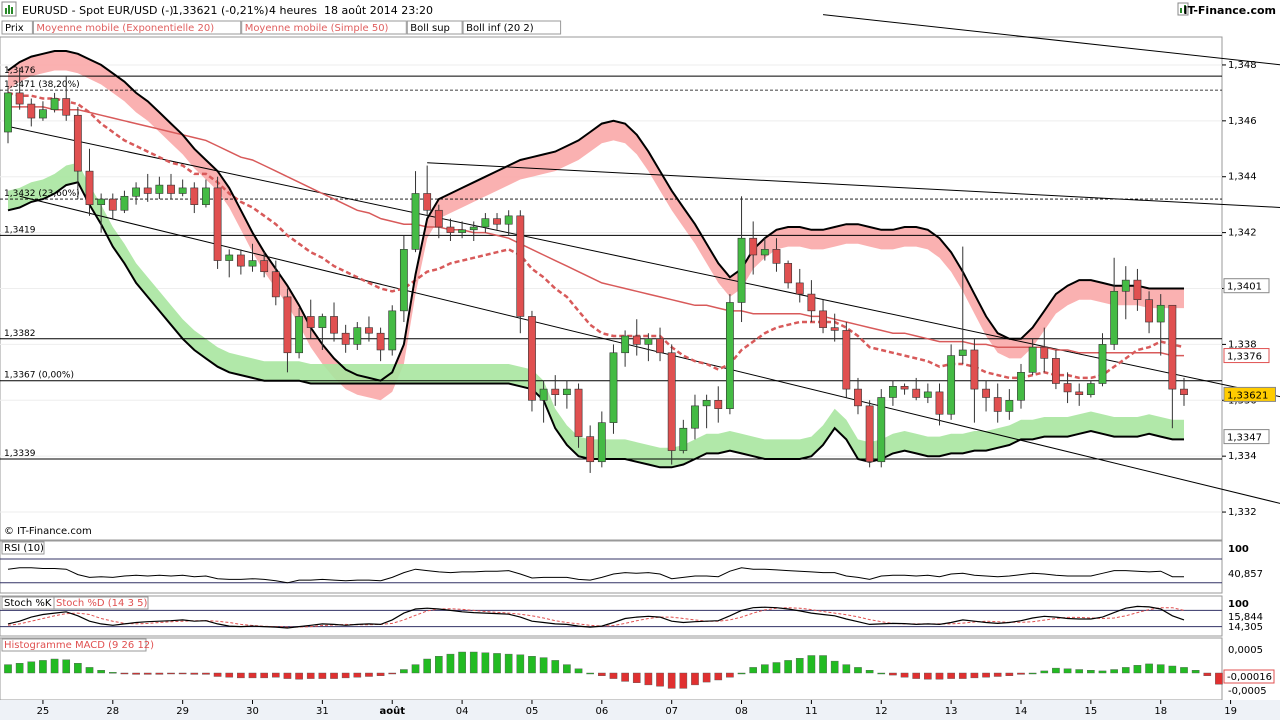 The width and height of the screenshot is (1280, 720). What do you see at coordinates (220, 10) in the screenshot?
I see `quote-value: 1,33621 (-0,21%)` at bounding box center [220, 10].